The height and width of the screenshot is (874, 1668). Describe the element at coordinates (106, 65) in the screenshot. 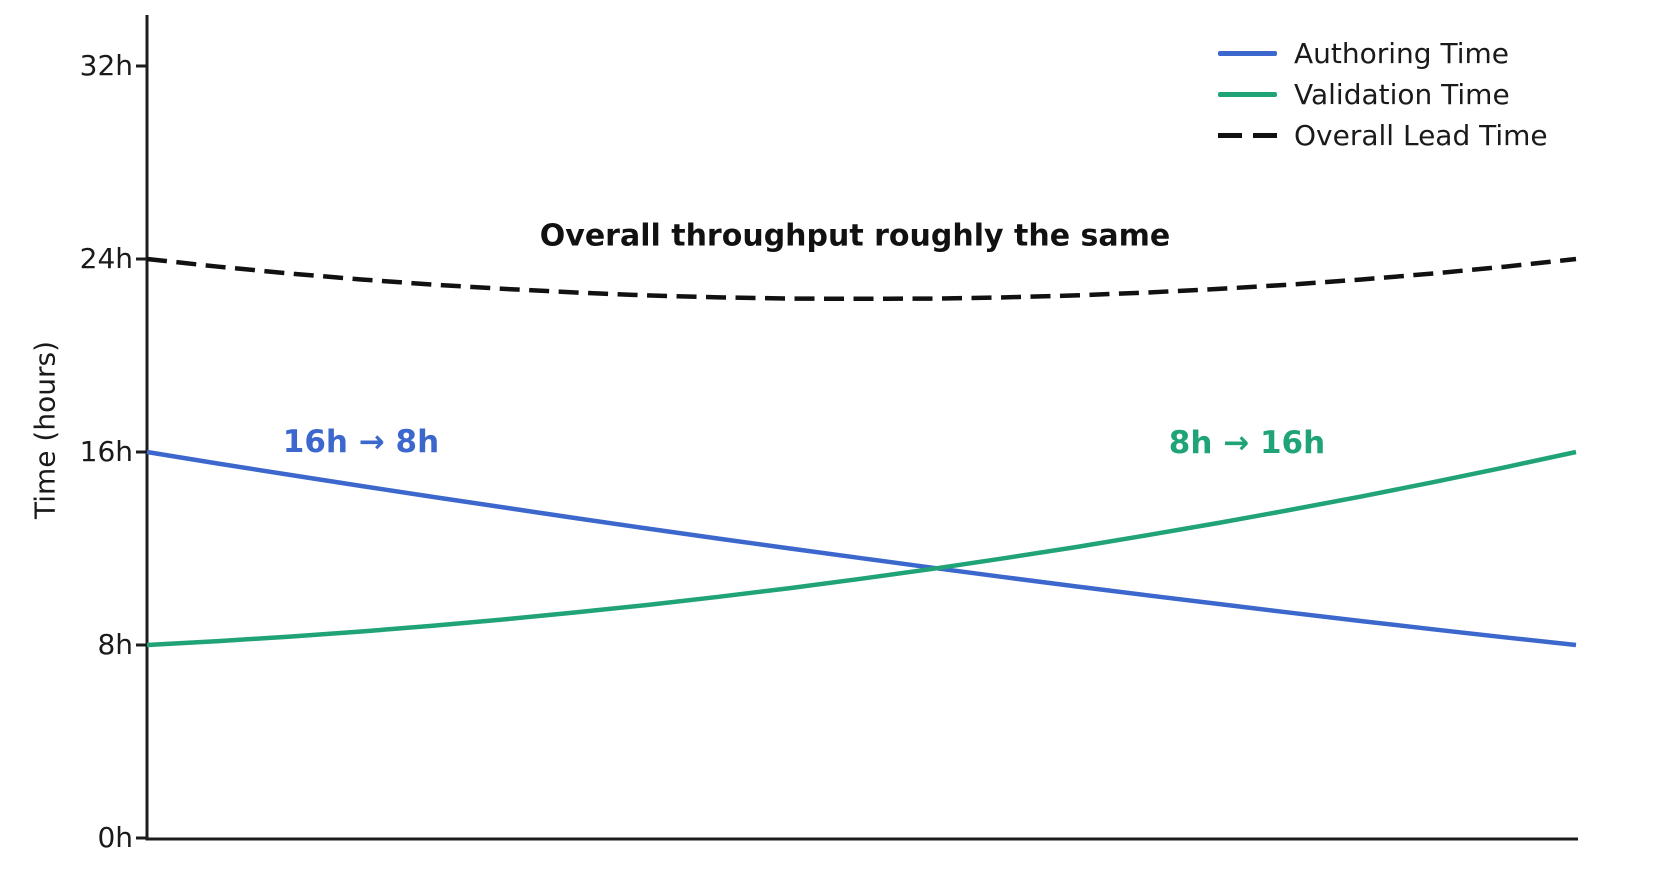

I see `y-tick-label-32h: 32h` at that location.